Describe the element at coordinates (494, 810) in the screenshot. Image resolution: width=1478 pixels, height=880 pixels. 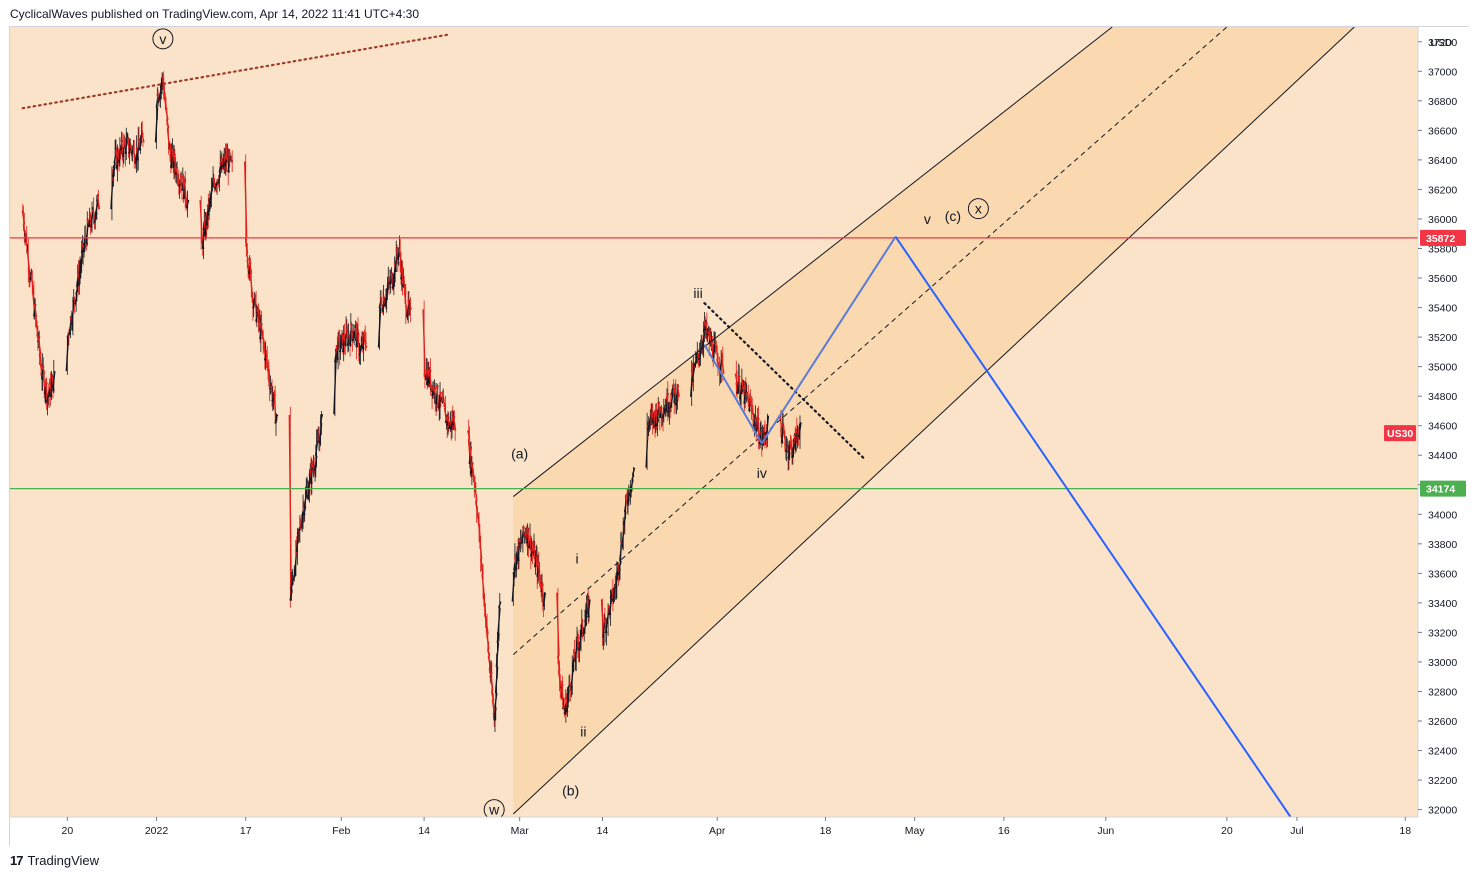
I see `wave-label: w` at that location.